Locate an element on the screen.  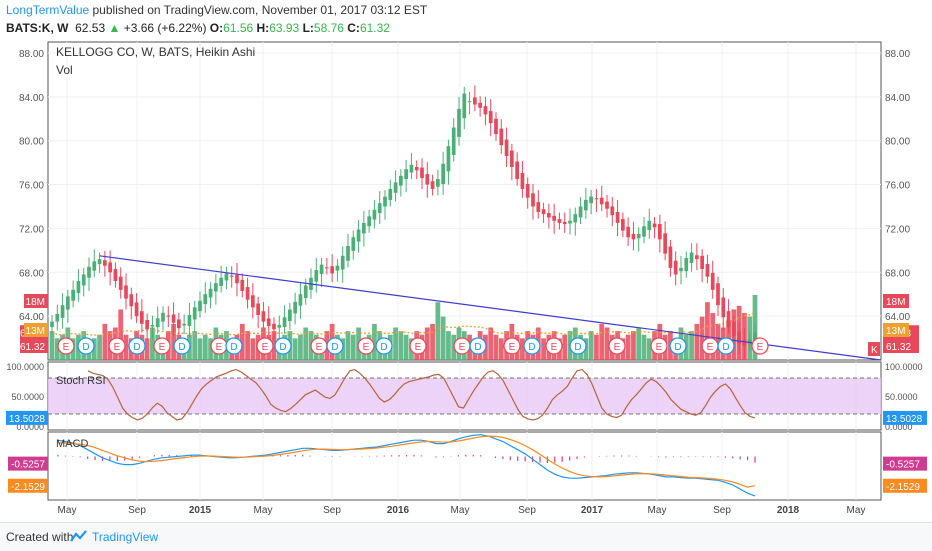
vol-badge-right: 18M is located at coordinates (895, 302).